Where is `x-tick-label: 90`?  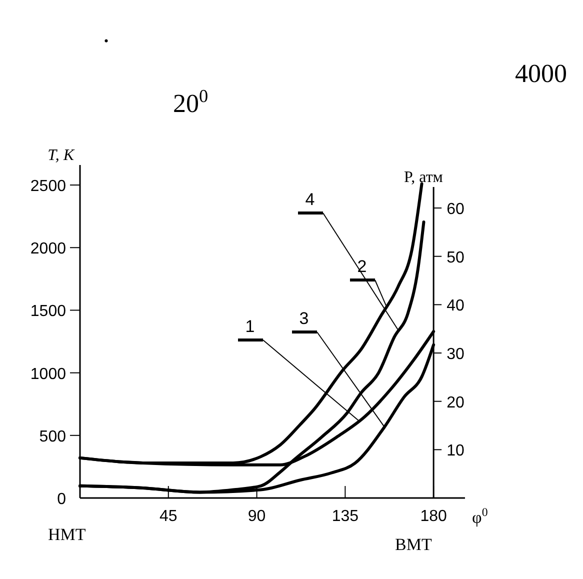 x-tick-label: 90 is located at coordinates (257, 516).